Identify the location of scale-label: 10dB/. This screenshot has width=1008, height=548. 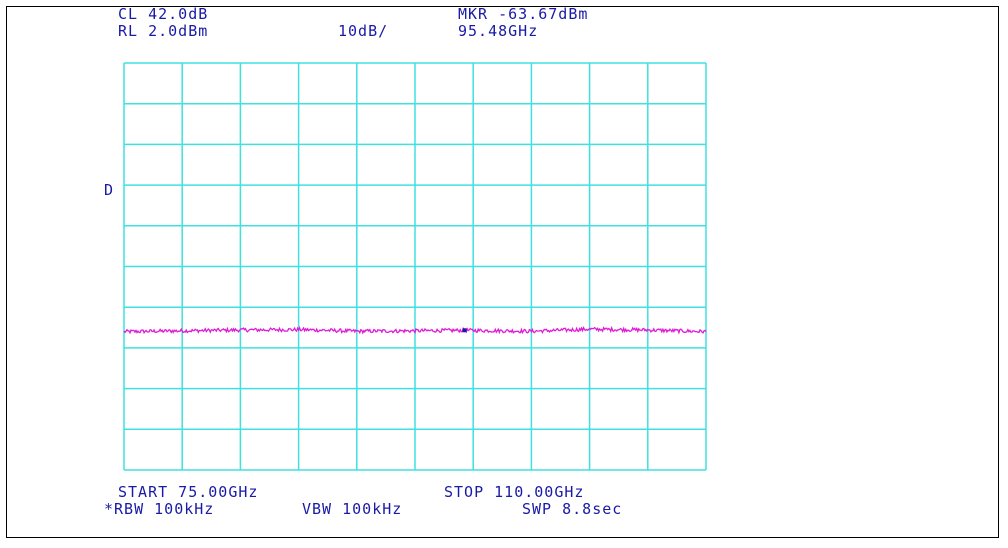
(363, 31).